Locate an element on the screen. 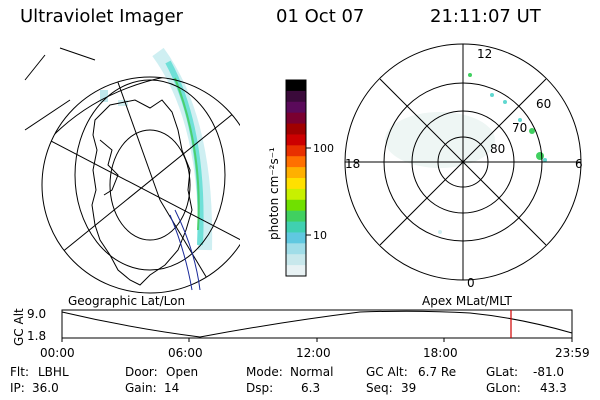  ip-value: 36.0 is located at coordinates (45, 388).